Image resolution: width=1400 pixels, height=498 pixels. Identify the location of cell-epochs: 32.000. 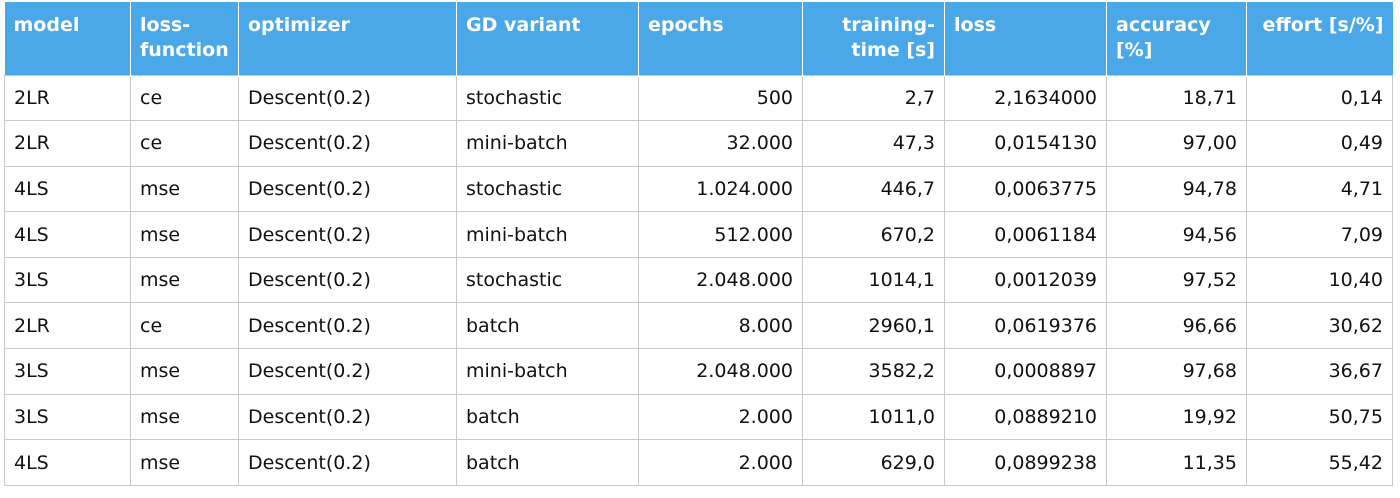
(720, 143).